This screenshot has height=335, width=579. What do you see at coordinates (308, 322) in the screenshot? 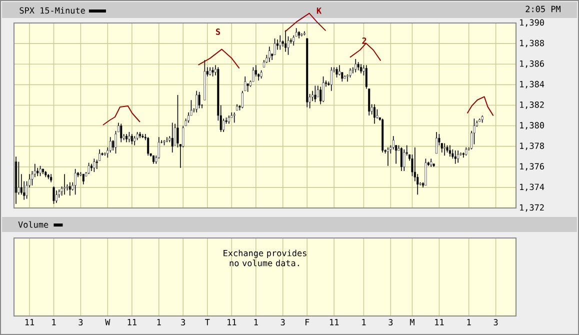
I see `category-label: F` at bounding box center [308, 322].